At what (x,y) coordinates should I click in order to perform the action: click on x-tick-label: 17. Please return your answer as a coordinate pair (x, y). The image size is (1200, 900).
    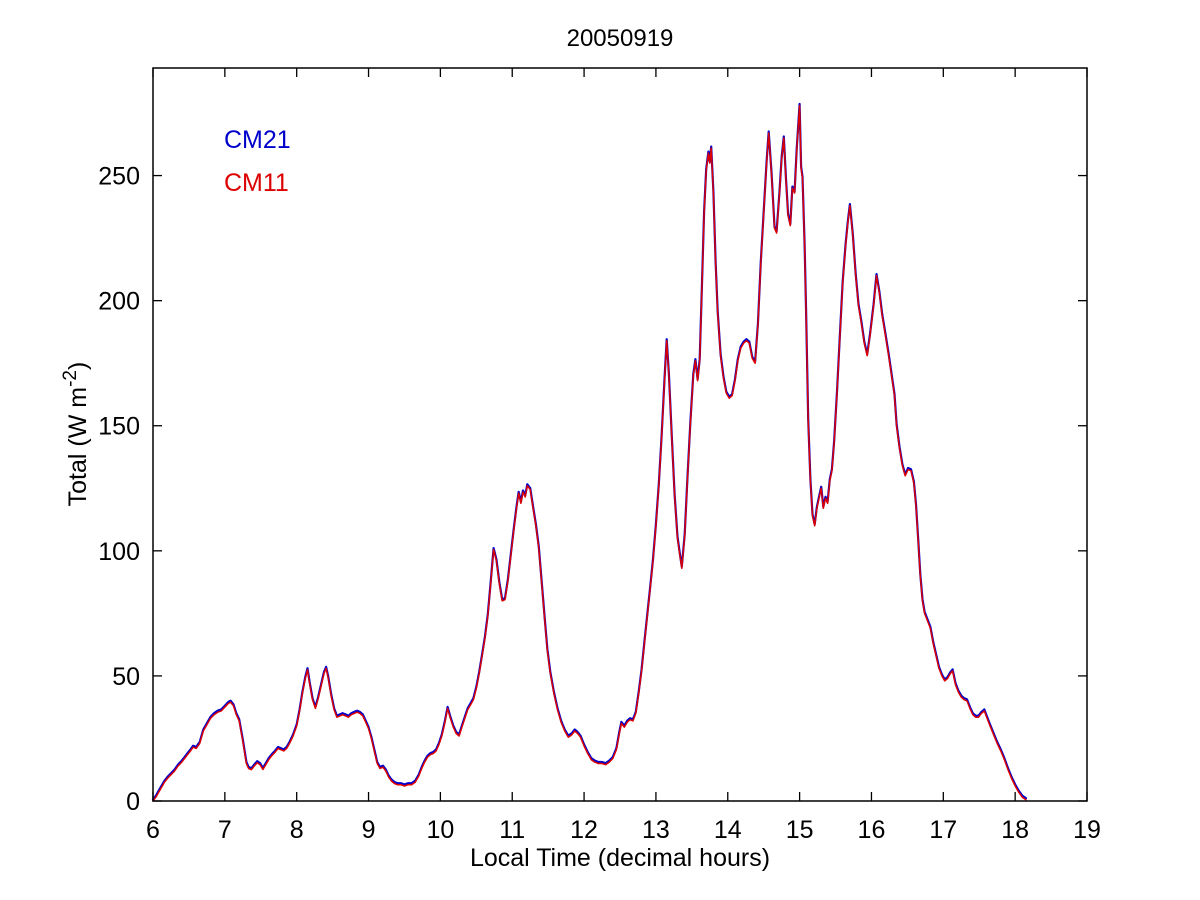
    Looking at the image, I should click on (943, 830).